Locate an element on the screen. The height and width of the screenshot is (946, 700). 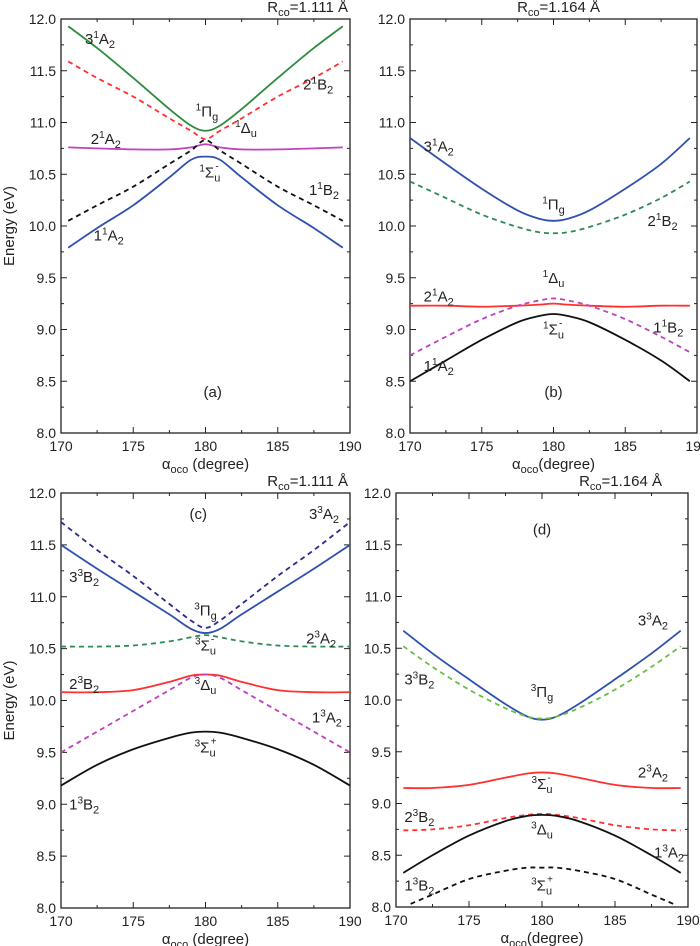
series-line-2³A2 is located at coordinates (542, 780).